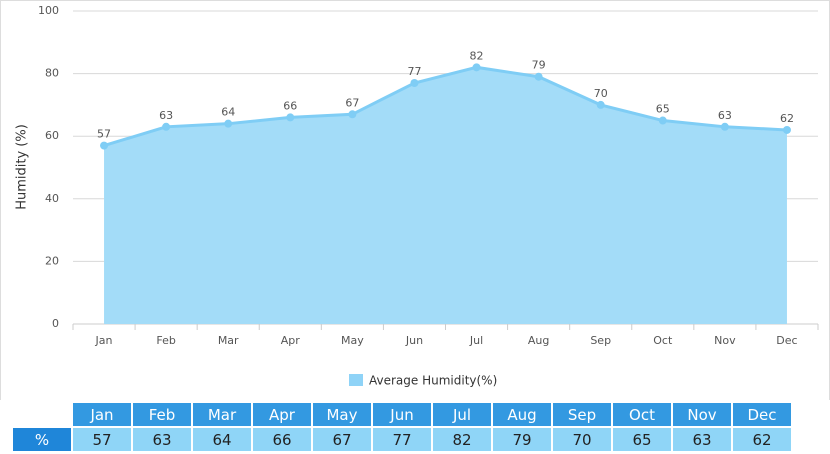  Describe the element at coordinates (222, 439) in the screenshot. I see `value-cell: 64` at that location.